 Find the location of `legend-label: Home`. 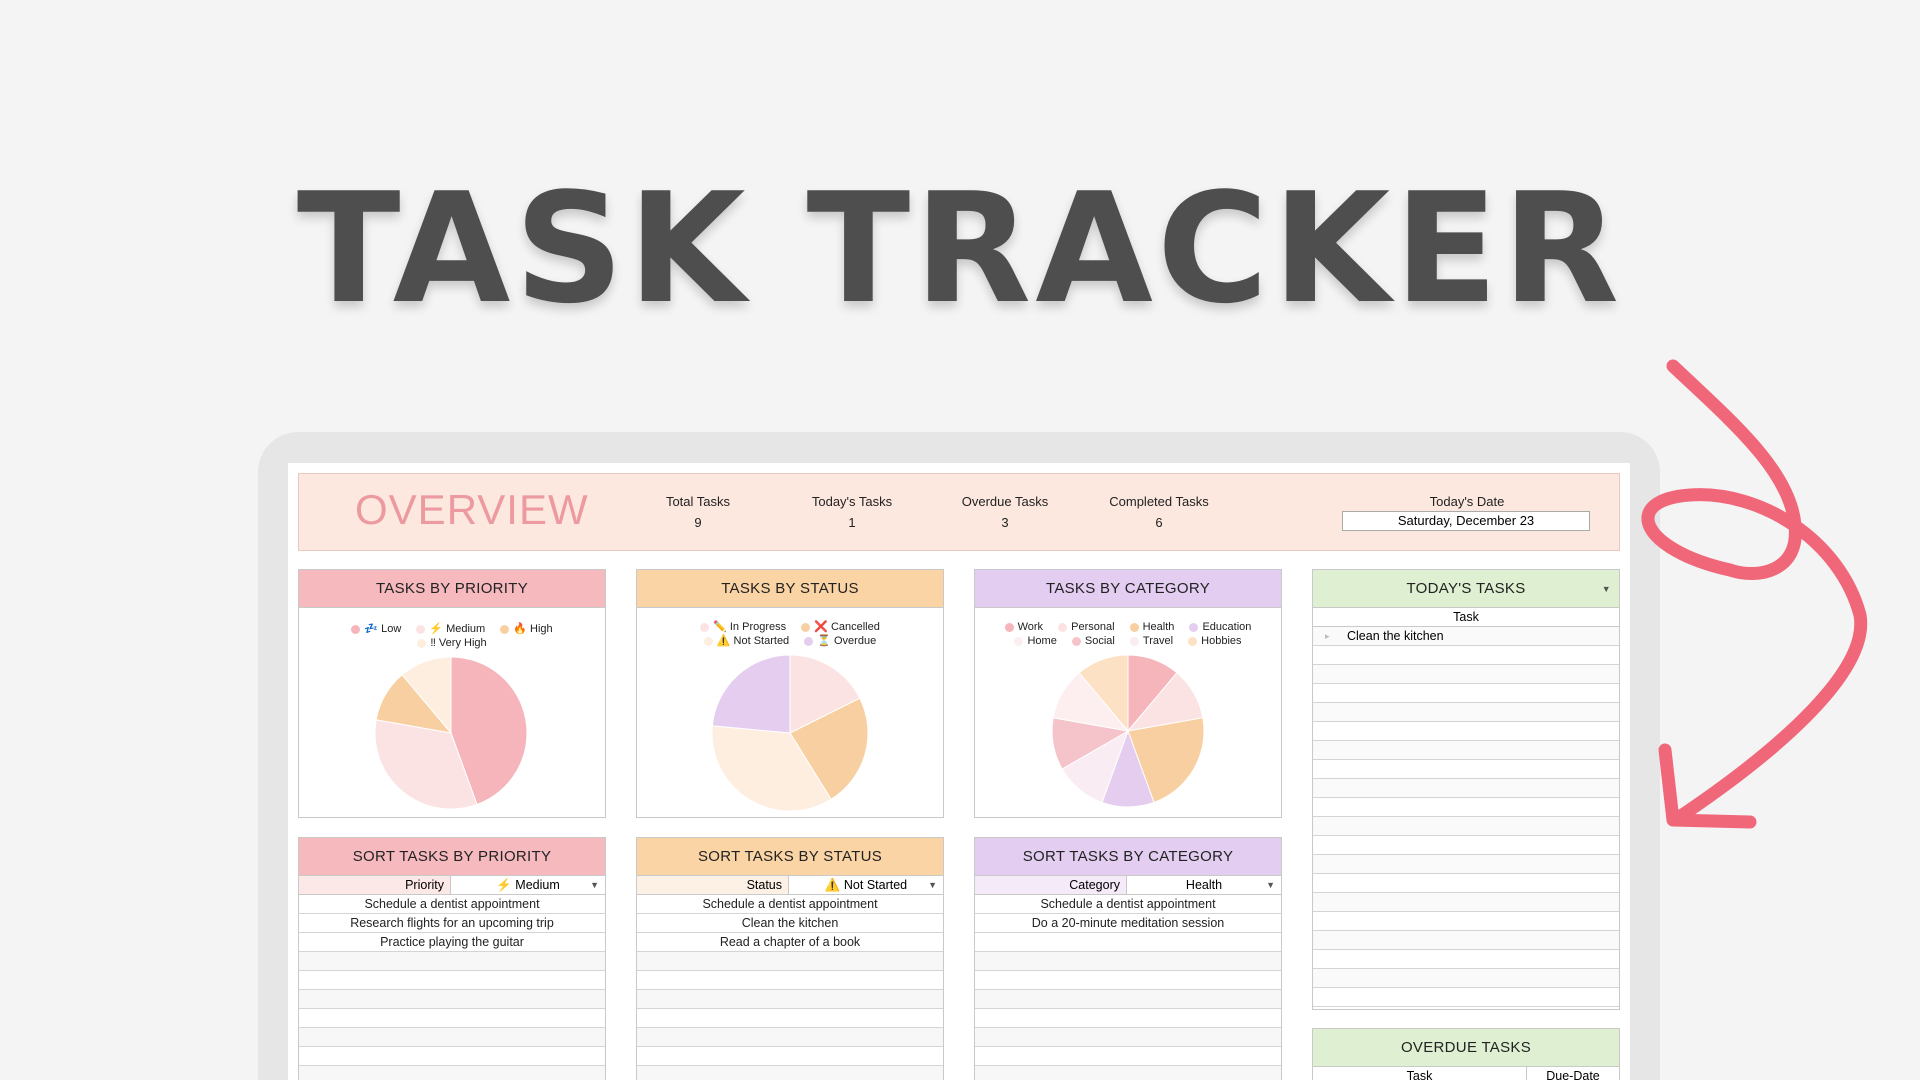

legend-label: Home is located at coordinates (1042, 641).